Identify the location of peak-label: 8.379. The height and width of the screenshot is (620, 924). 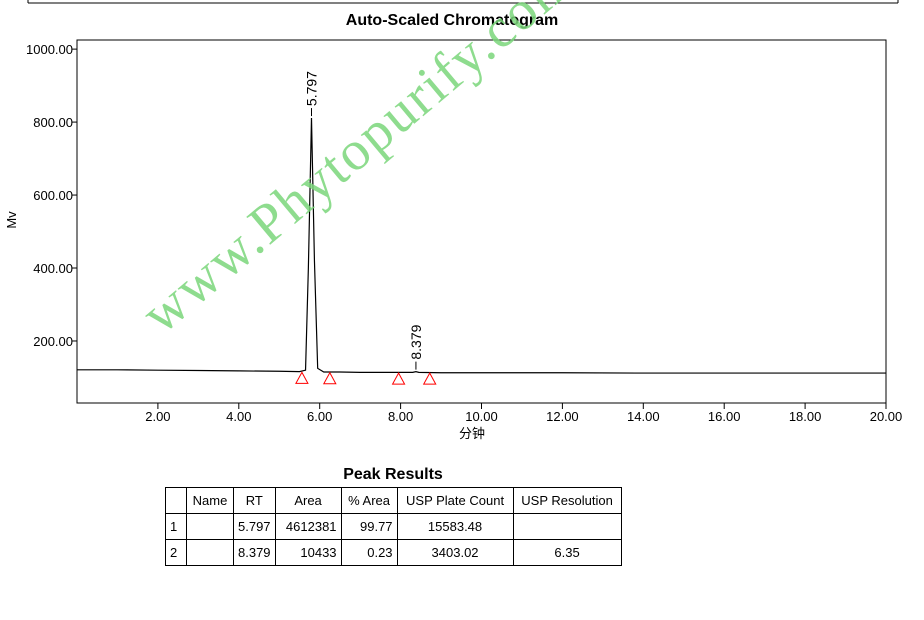
(416, 341).